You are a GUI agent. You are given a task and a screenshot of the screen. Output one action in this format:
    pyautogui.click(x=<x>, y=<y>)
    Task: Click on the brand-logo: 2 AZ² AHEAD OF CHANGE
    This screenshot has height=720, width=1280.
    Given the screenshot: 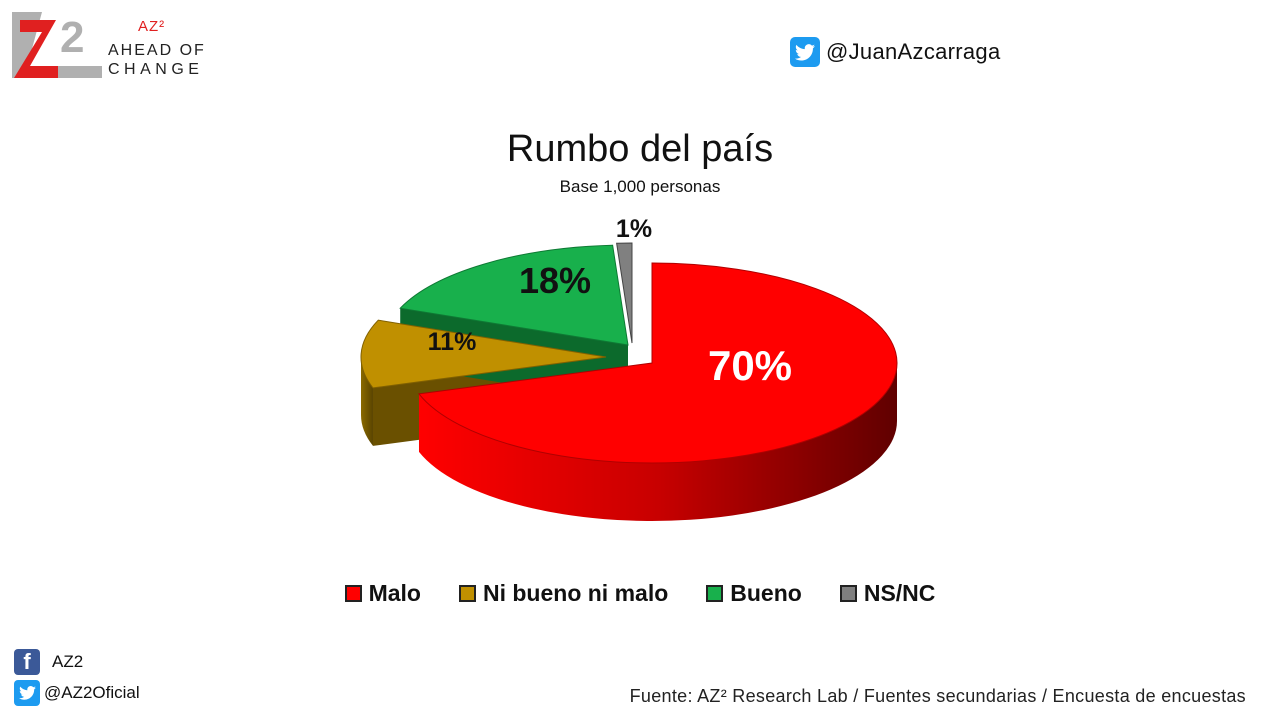 What is the action you would take?
    pyautogui.click(x=112, y=47)
    